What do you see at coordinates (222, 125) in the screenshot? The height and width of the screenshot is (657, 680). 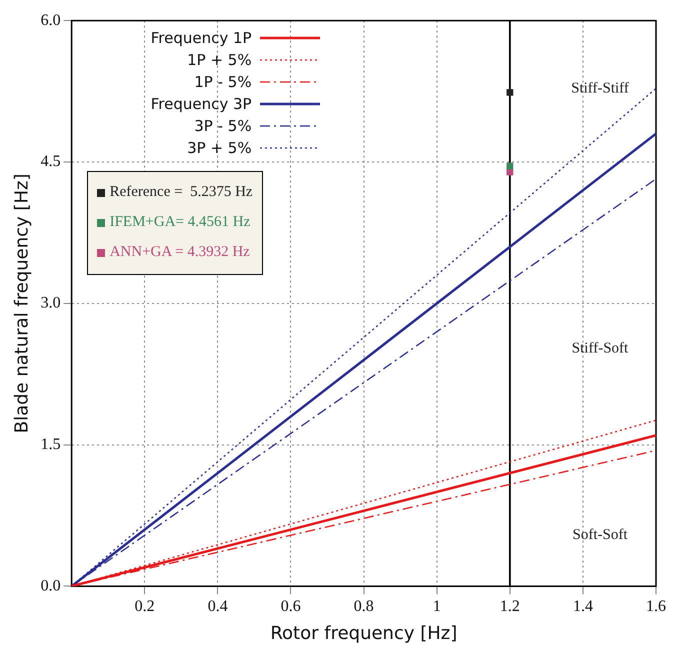 I see `legend-label: 3P - 5%` at bounding box center [222, 125].